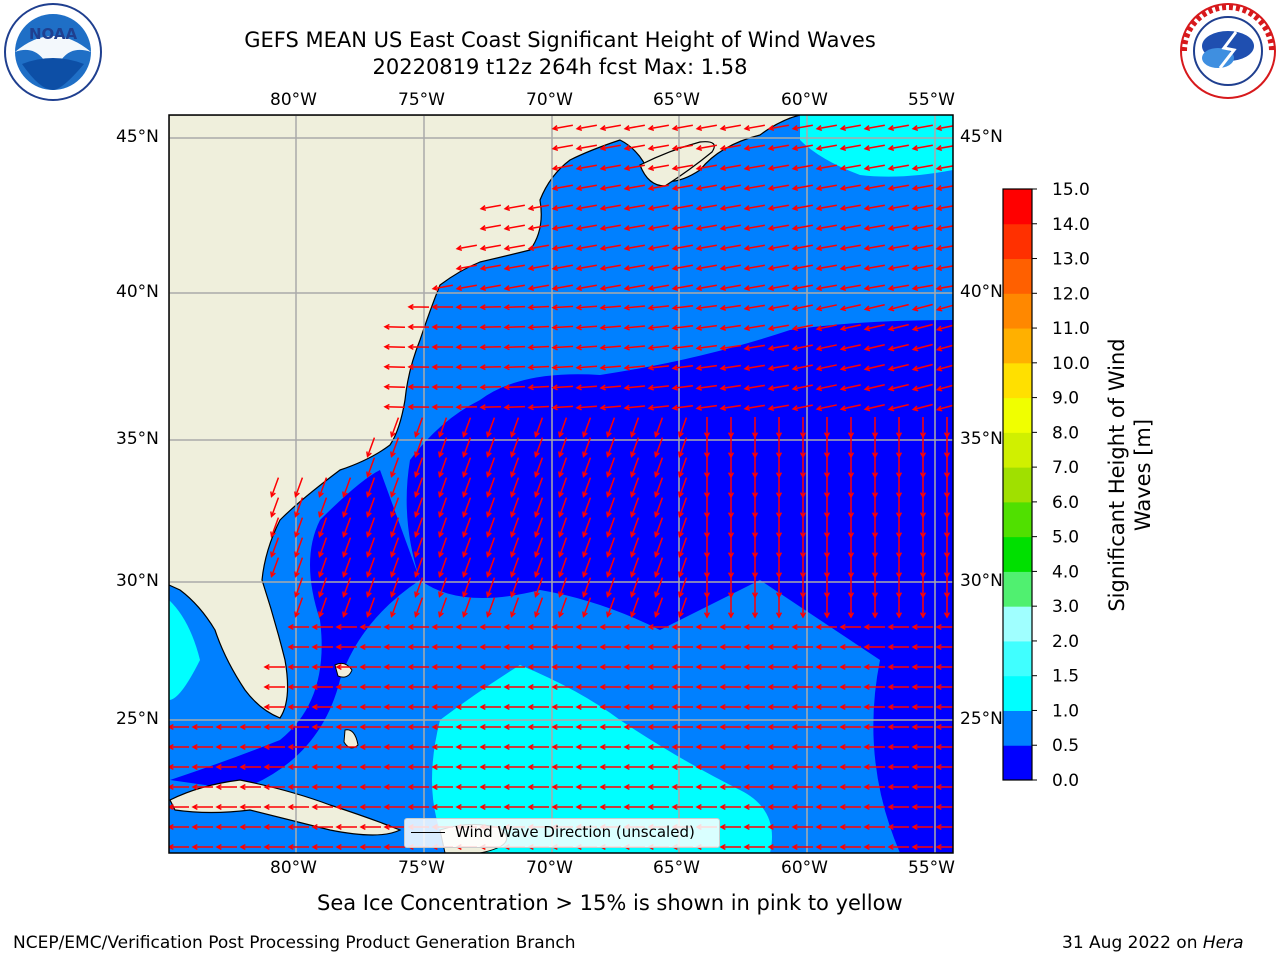 The image size is (1280, 960). What do you see at coordinates (1017, 380) in the screenshot?
I see `colorbar-segment` at bounding box center [1017, 380].